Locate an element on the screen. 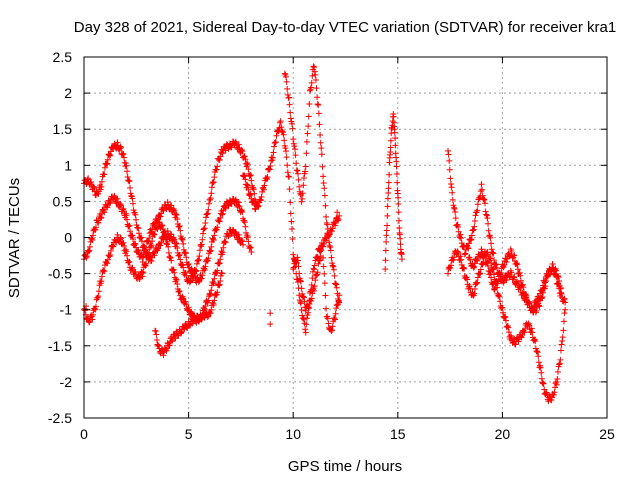 Image resolution: width=640 pixels, height=480 pixels. y-tick-label: 2 is located at coordinates (68, 93).